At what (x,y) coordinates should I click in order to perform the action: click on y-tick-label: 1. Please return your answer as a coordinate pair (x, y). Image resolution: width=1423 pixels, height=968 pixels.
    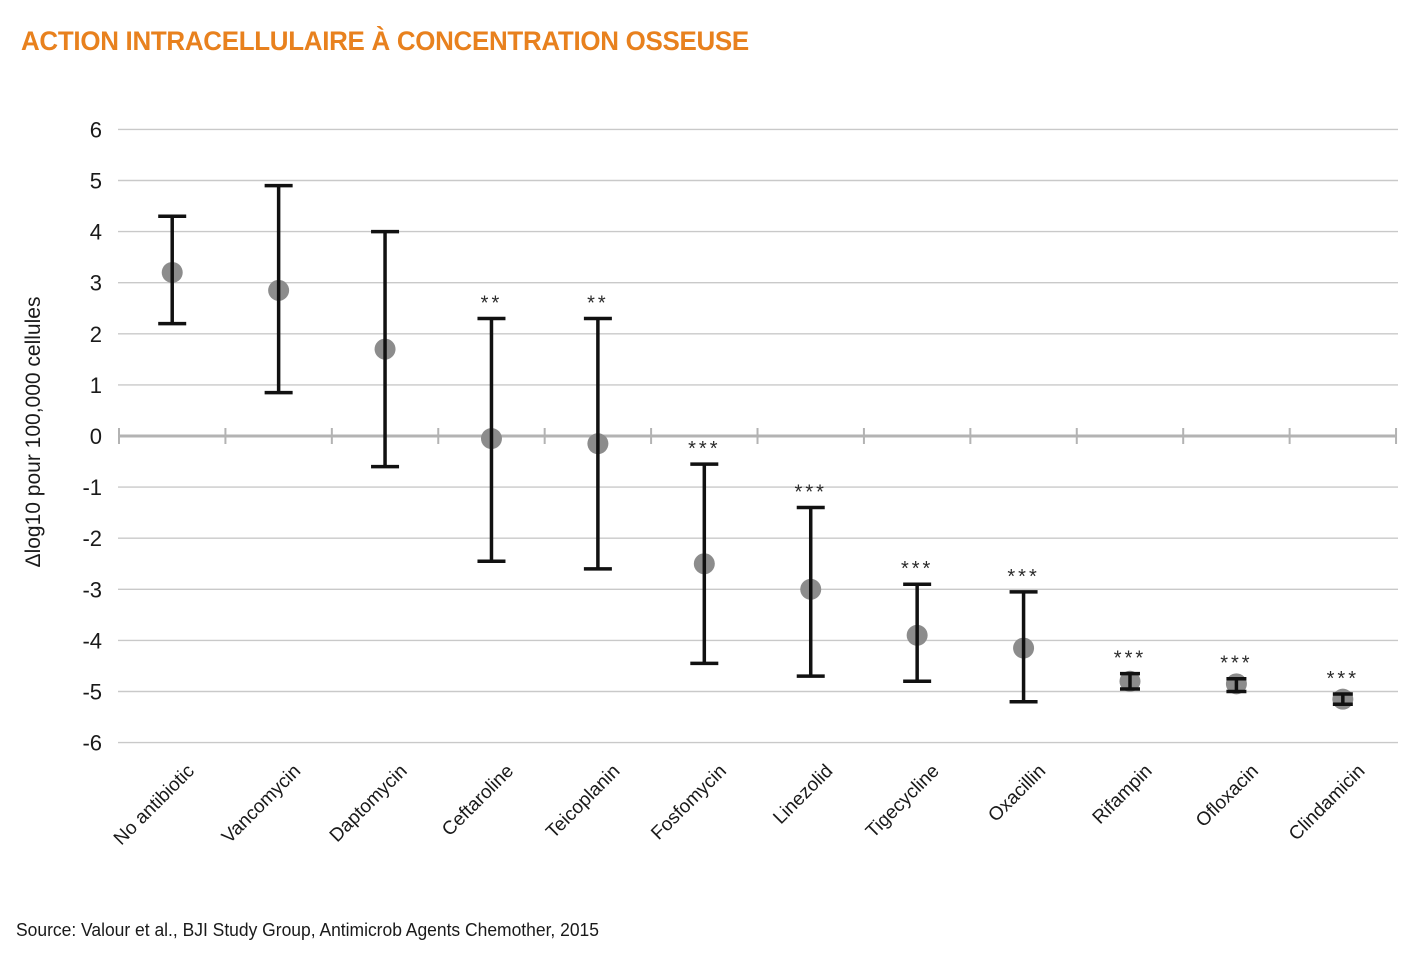
    Looking at the image, I should click on (96, 385).